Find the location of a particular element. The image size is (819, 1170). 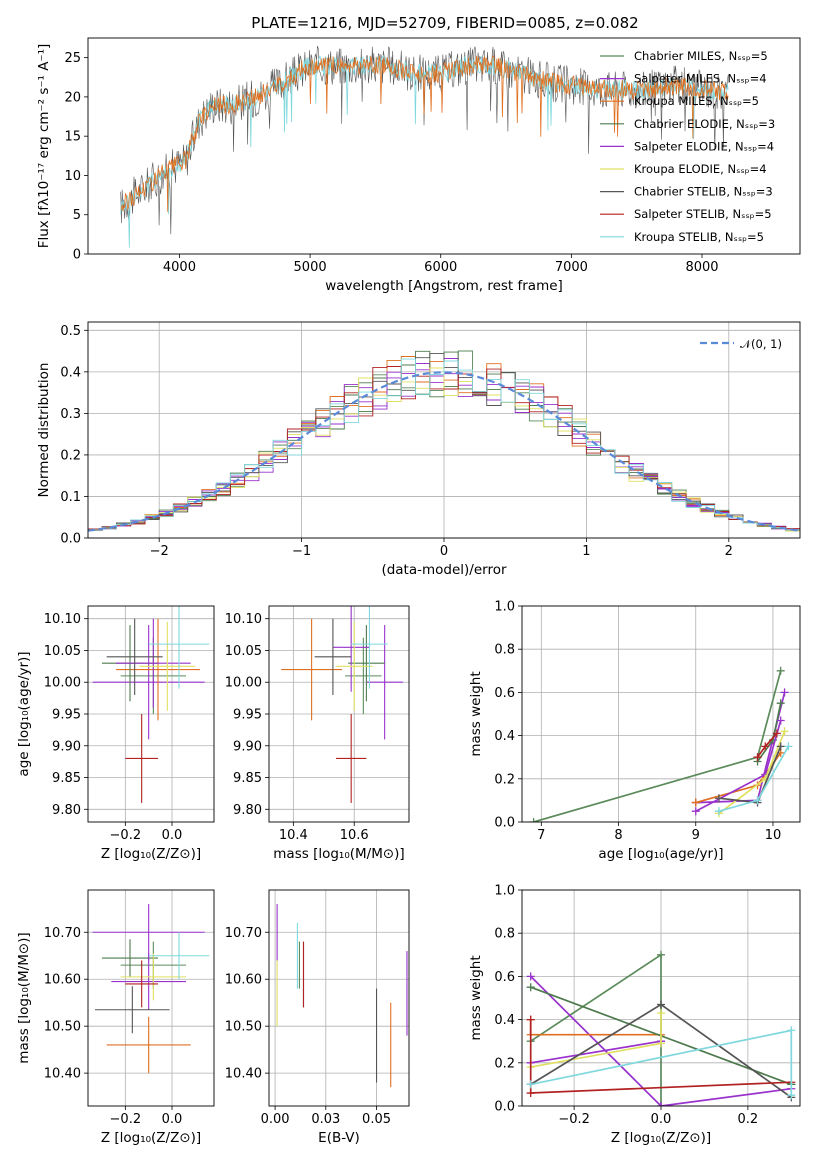

x-axis-label: Z [log₁₀(Z/Z⊙)] is located at coordinates (151, 854).